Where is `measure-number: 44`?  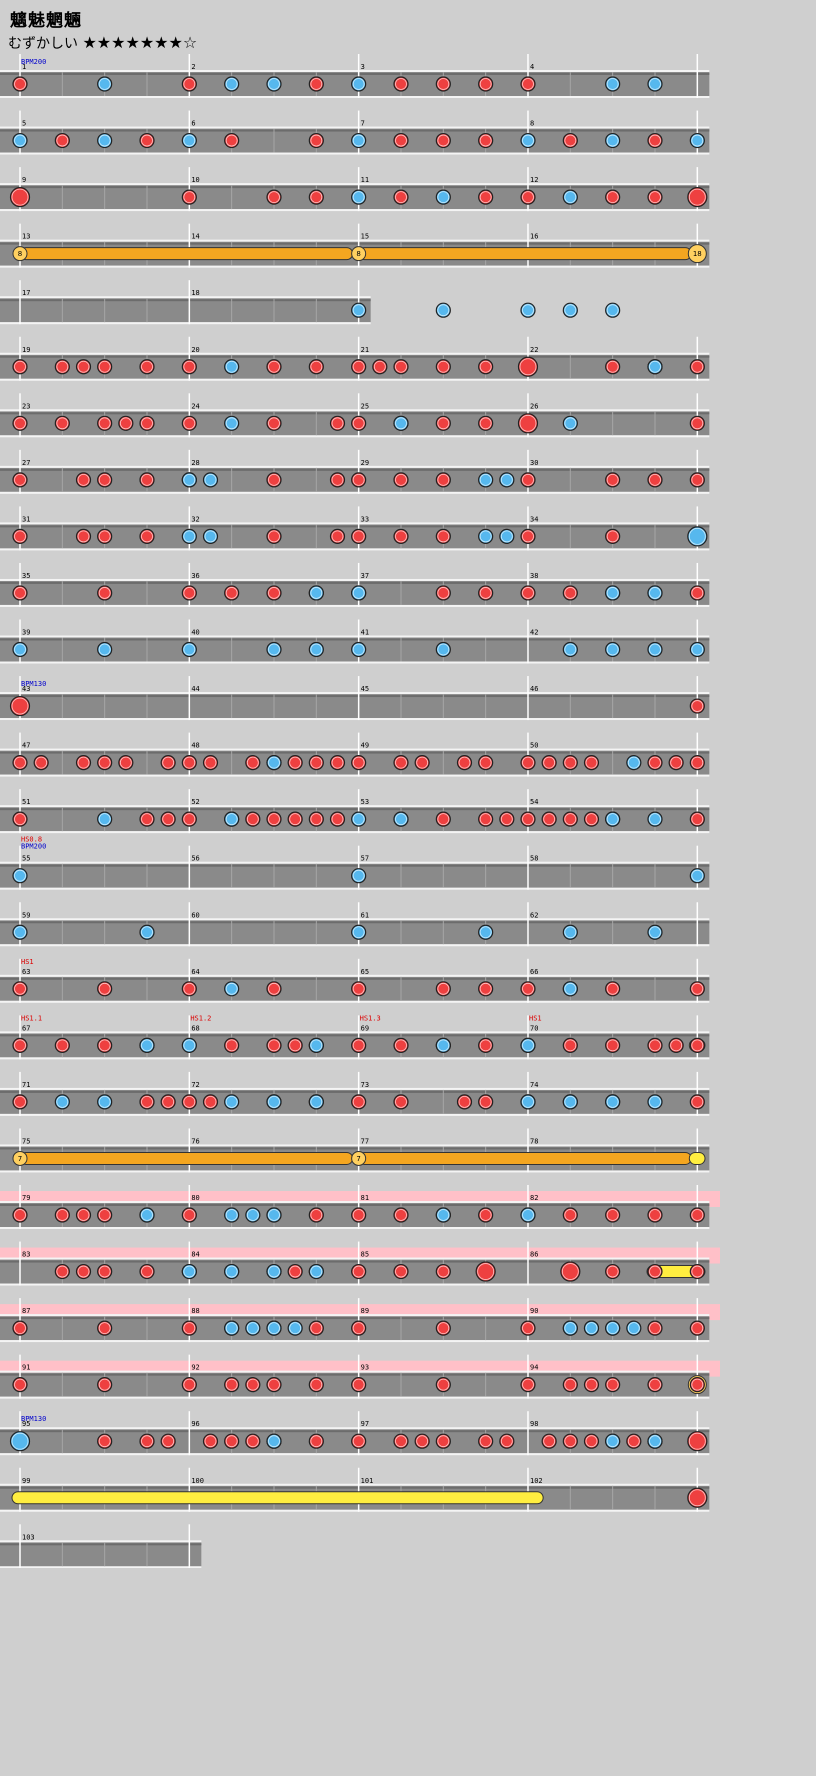 measure-number: 44 is located at coordinates (195, 689).